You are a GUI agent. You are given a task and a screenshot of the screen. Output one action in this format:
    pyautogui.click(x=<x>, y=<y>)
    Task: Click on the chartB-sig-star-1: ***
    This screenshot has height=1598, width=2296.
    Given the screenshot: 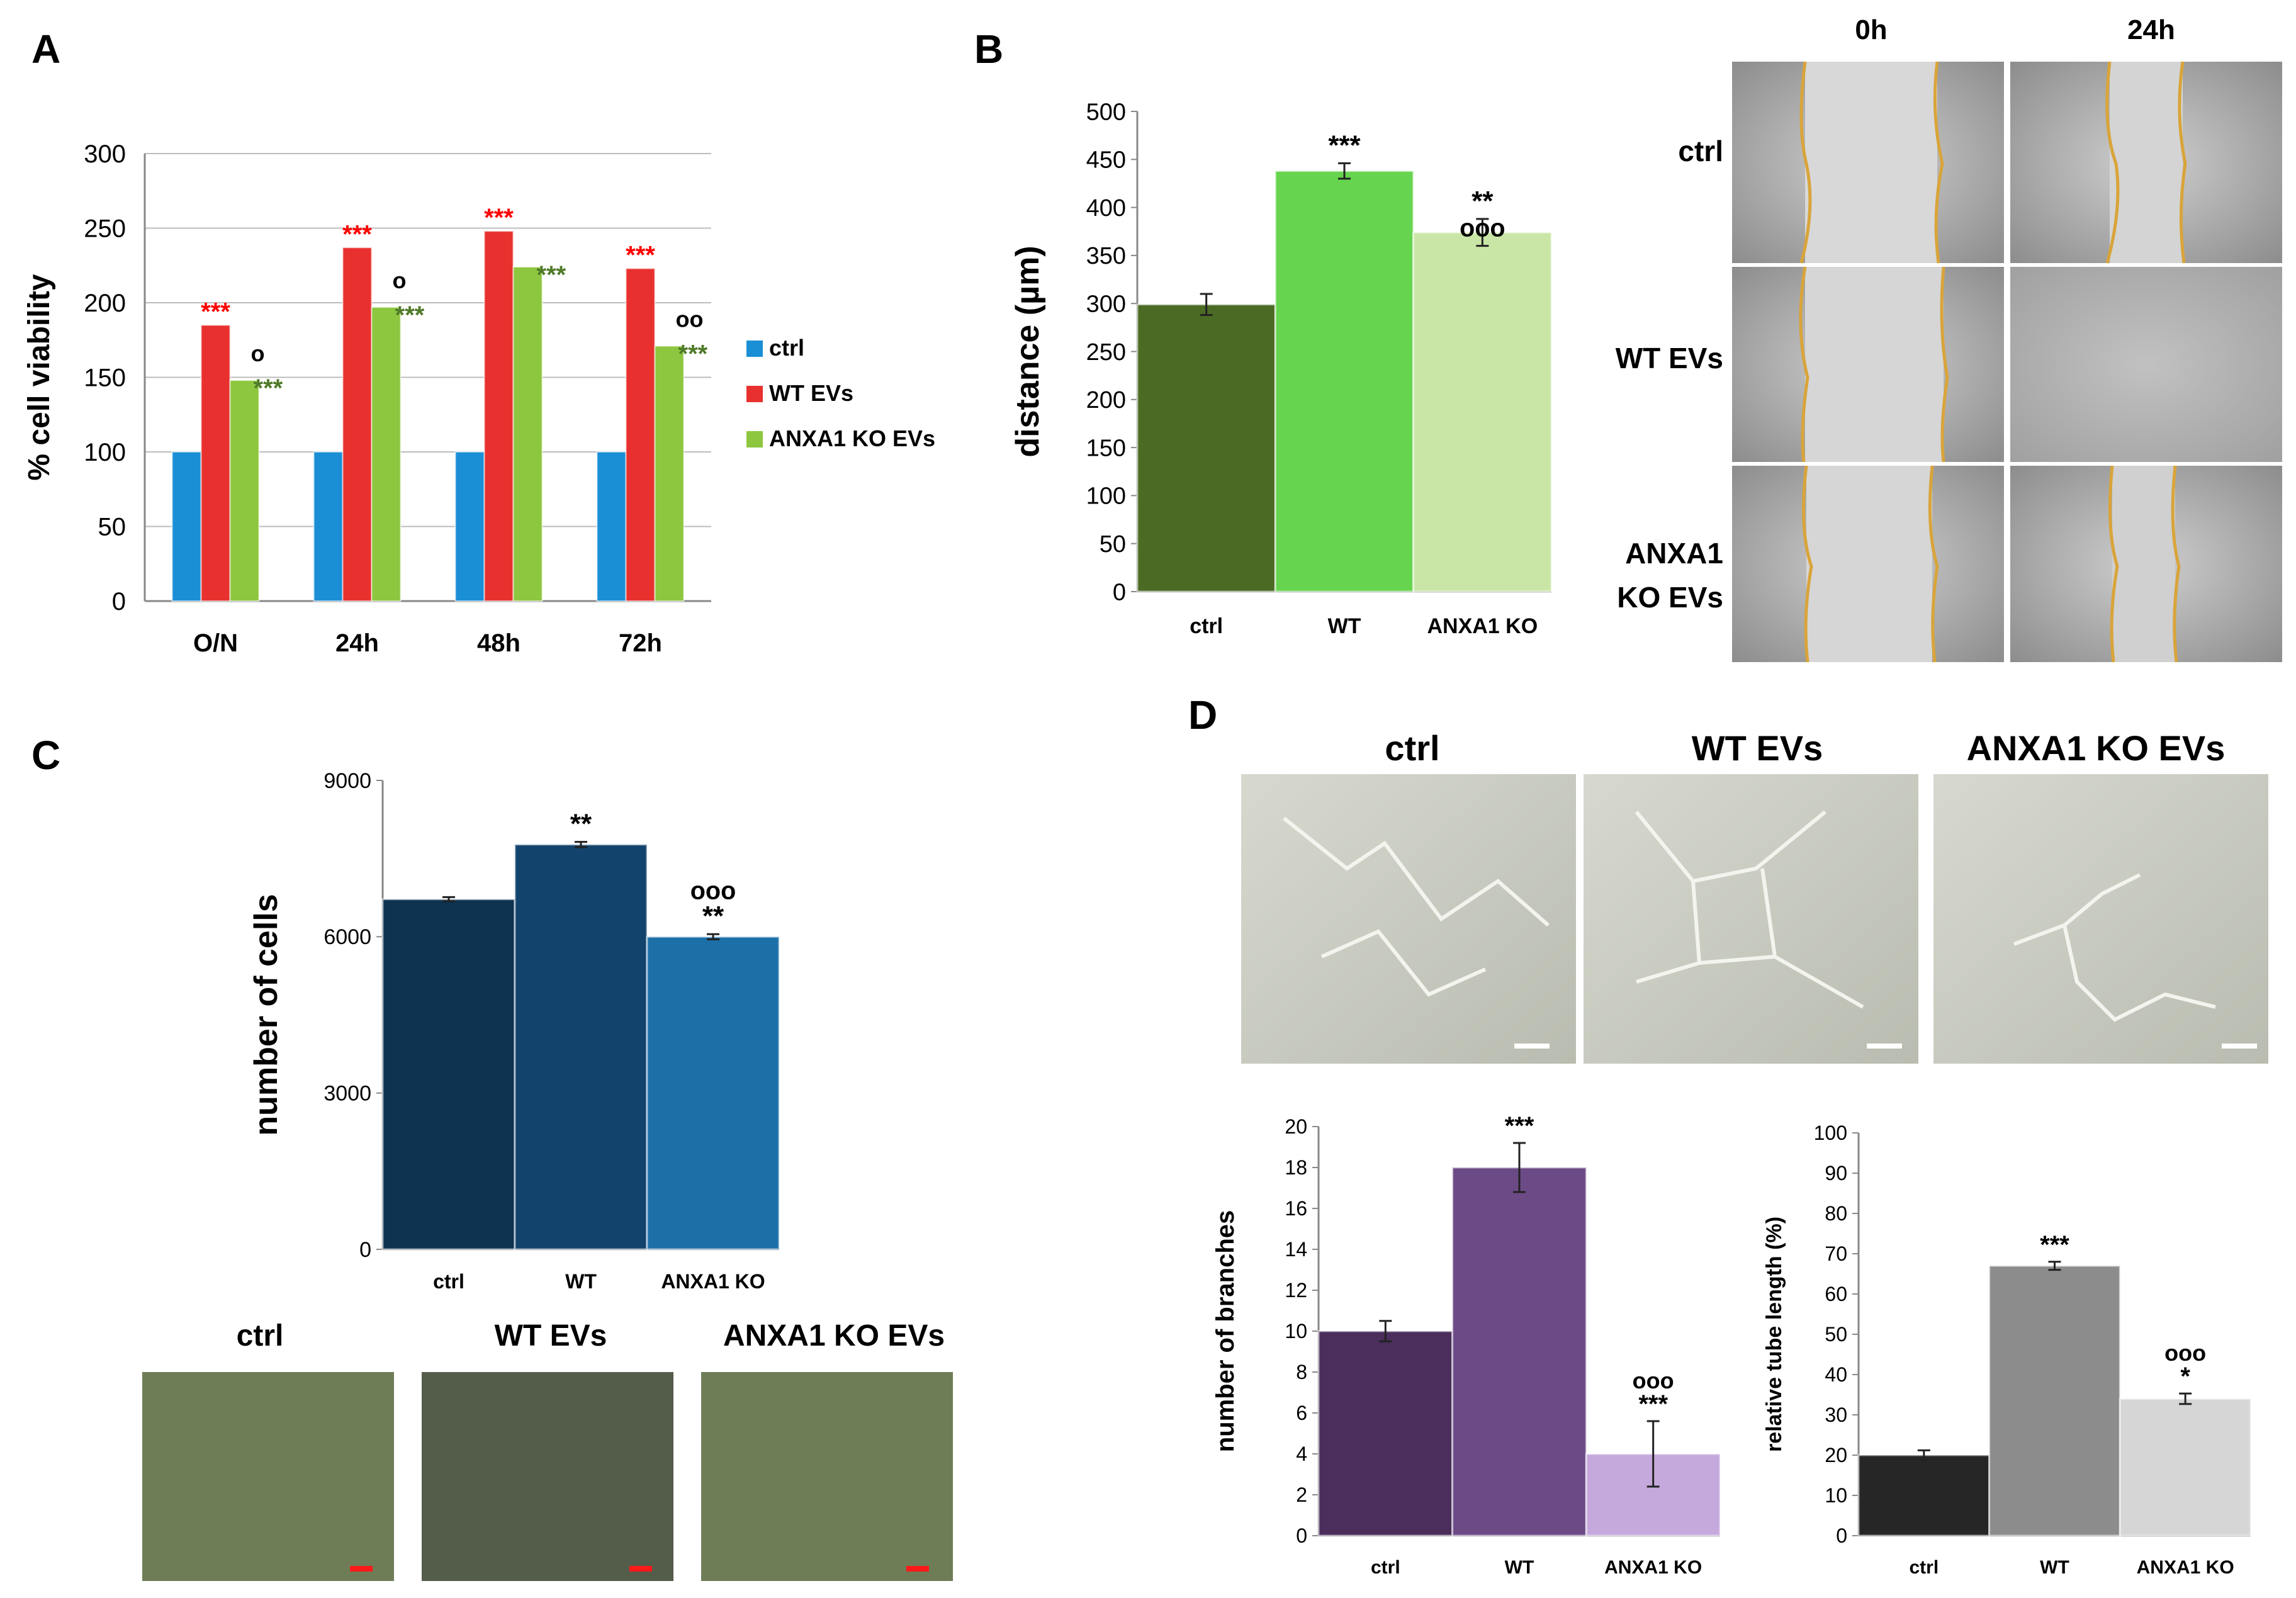 What is the action you would take?
    pyautogui.click(x=1344, y=145)
    